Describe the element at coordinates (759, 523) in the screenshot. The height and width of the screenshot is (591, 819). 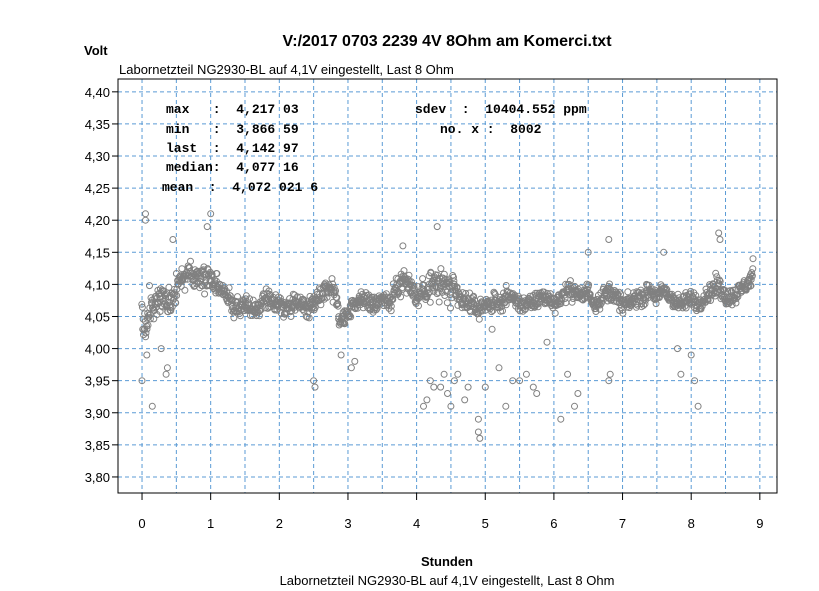
I see `x-tick-label: 9` at that location.